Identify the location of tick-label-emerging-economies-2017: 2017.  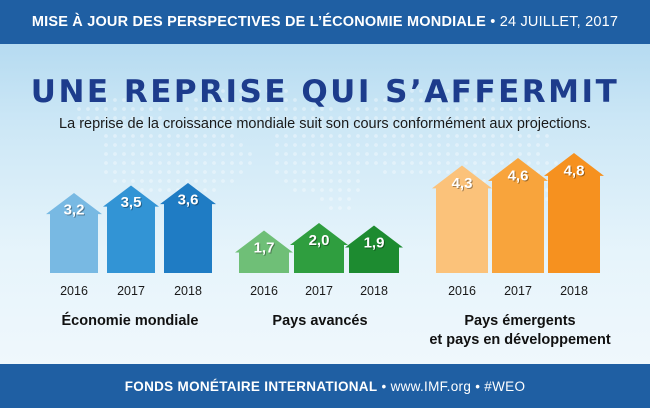
(518, 291).